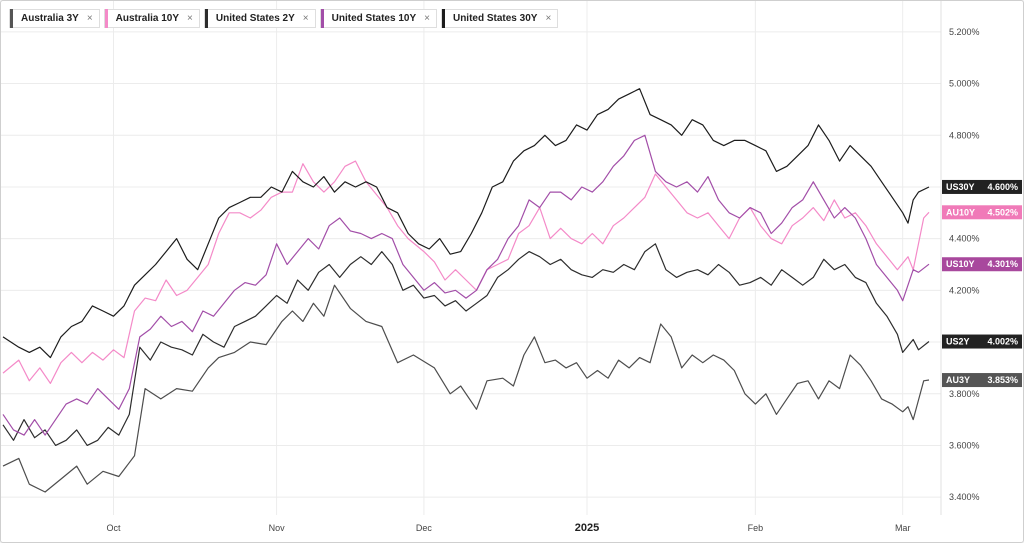 The image size is (1024, 543). Describe the element at coordinates (960, 212) in the screenshot. I see `value-tag-name: AU10Y` at that location.